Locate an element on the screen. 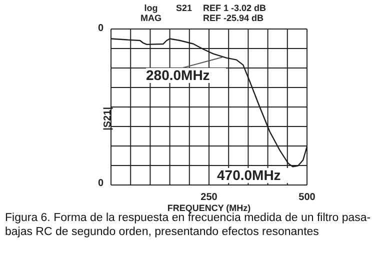 This screenshot has height=271, width=383. text: S21 is located at coordinates (185, 8).